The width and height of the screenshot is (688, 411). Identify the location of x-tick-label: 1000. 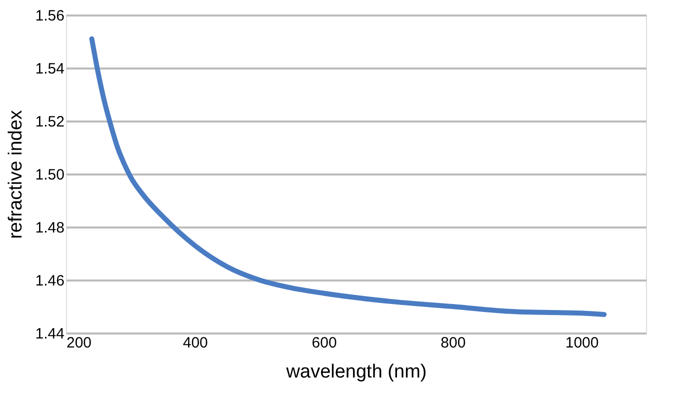
(582, 343).